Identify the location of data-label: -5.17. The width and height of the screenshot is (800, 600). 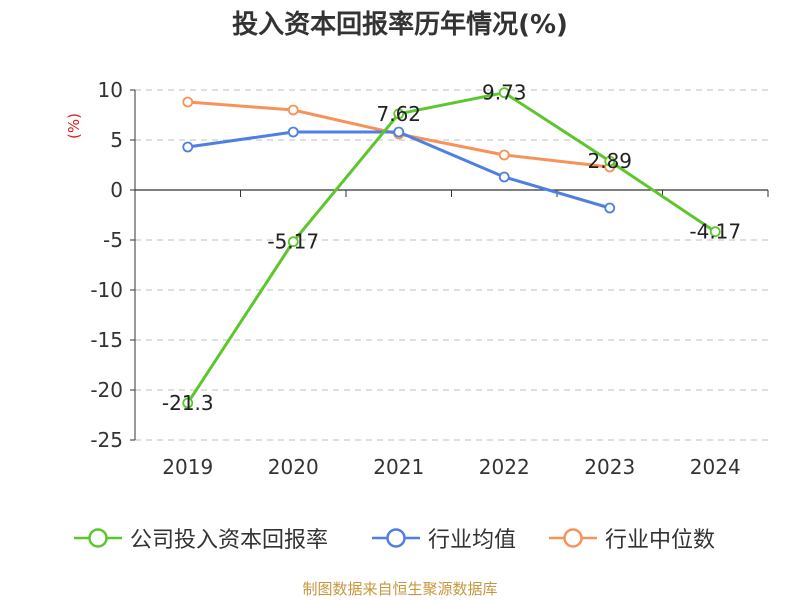
(293, 242).